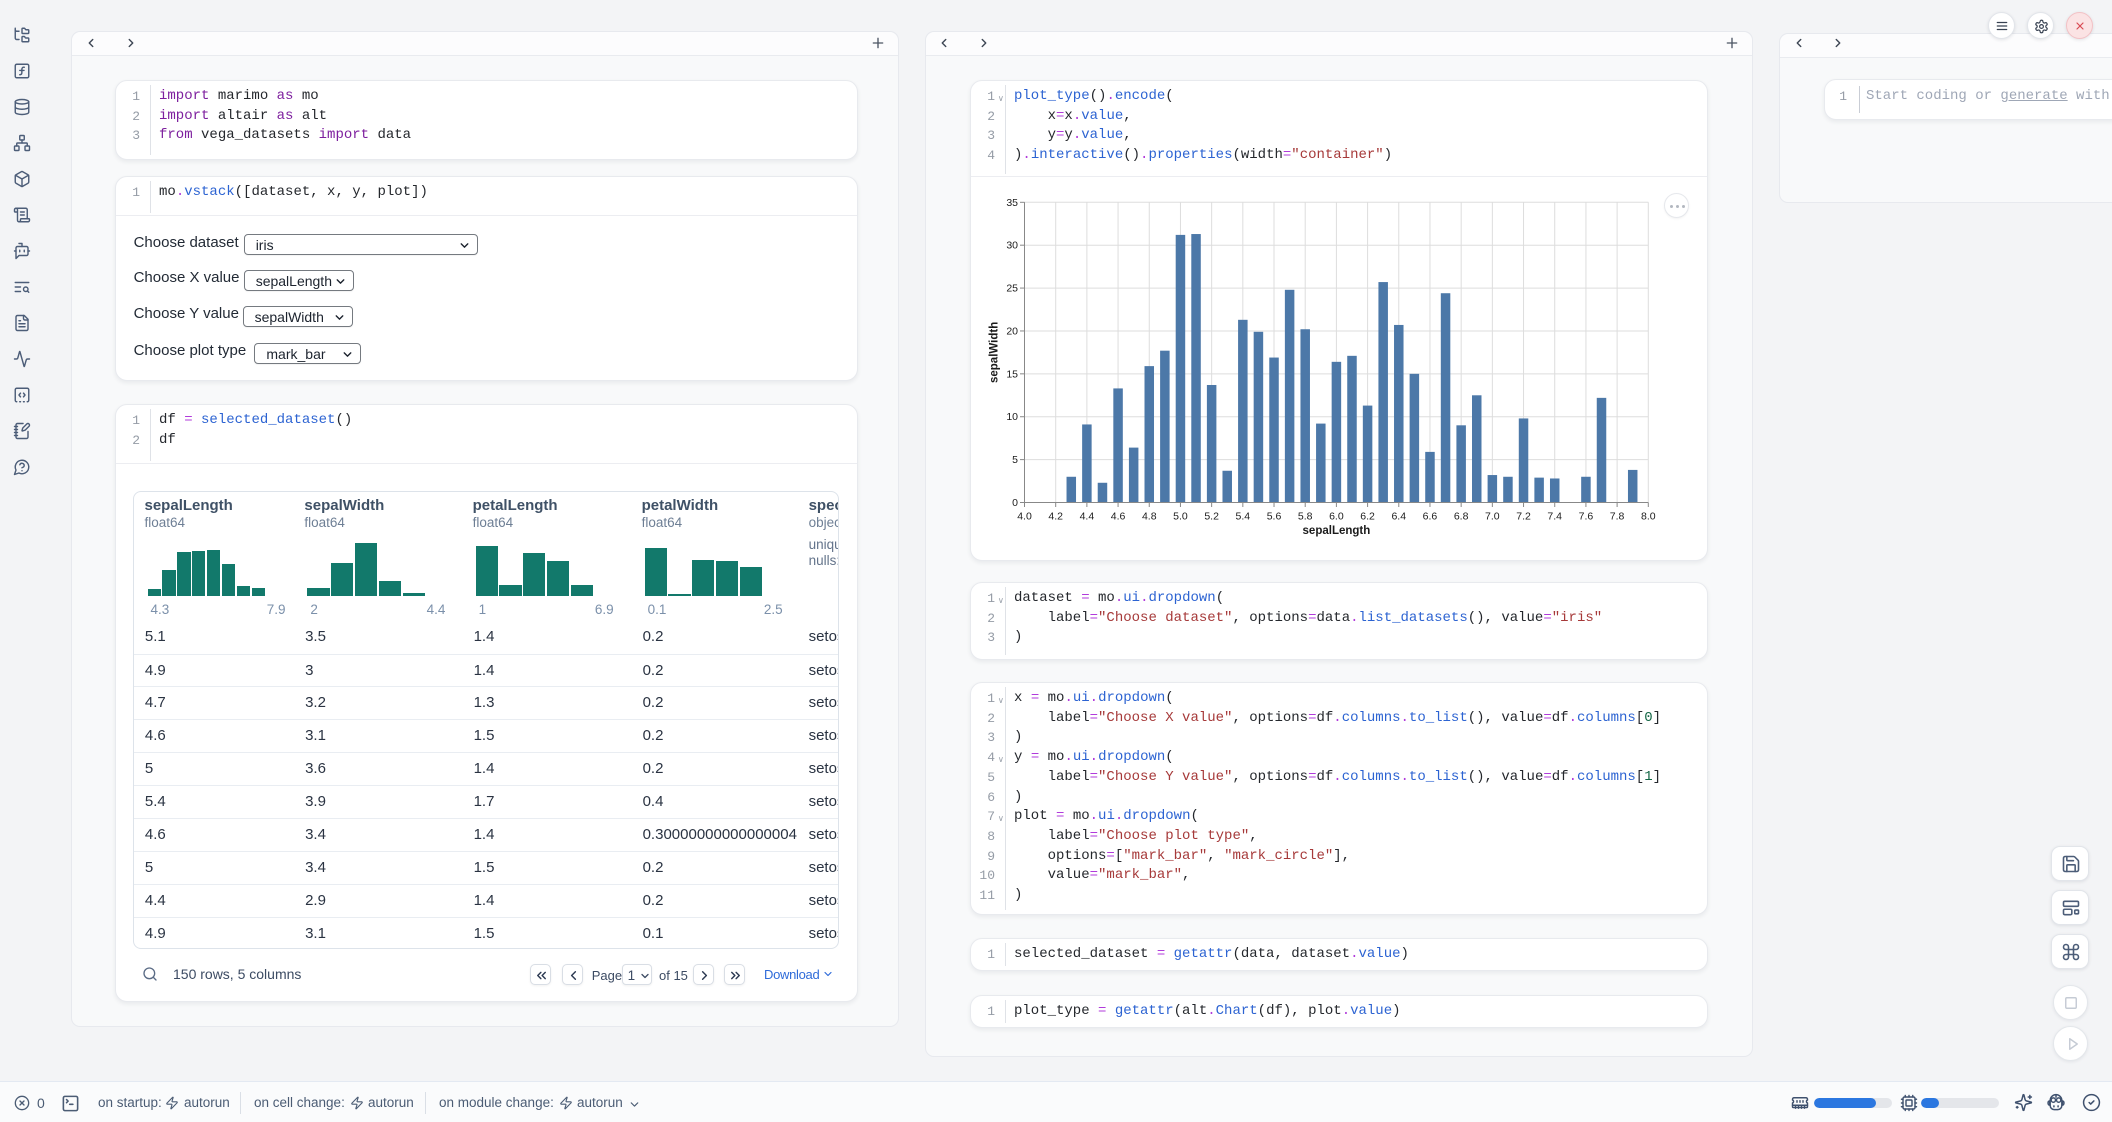  Describe the element at coordinates (1118, 517) in the screenshot. I see `svg-text: 4.6` at that location.